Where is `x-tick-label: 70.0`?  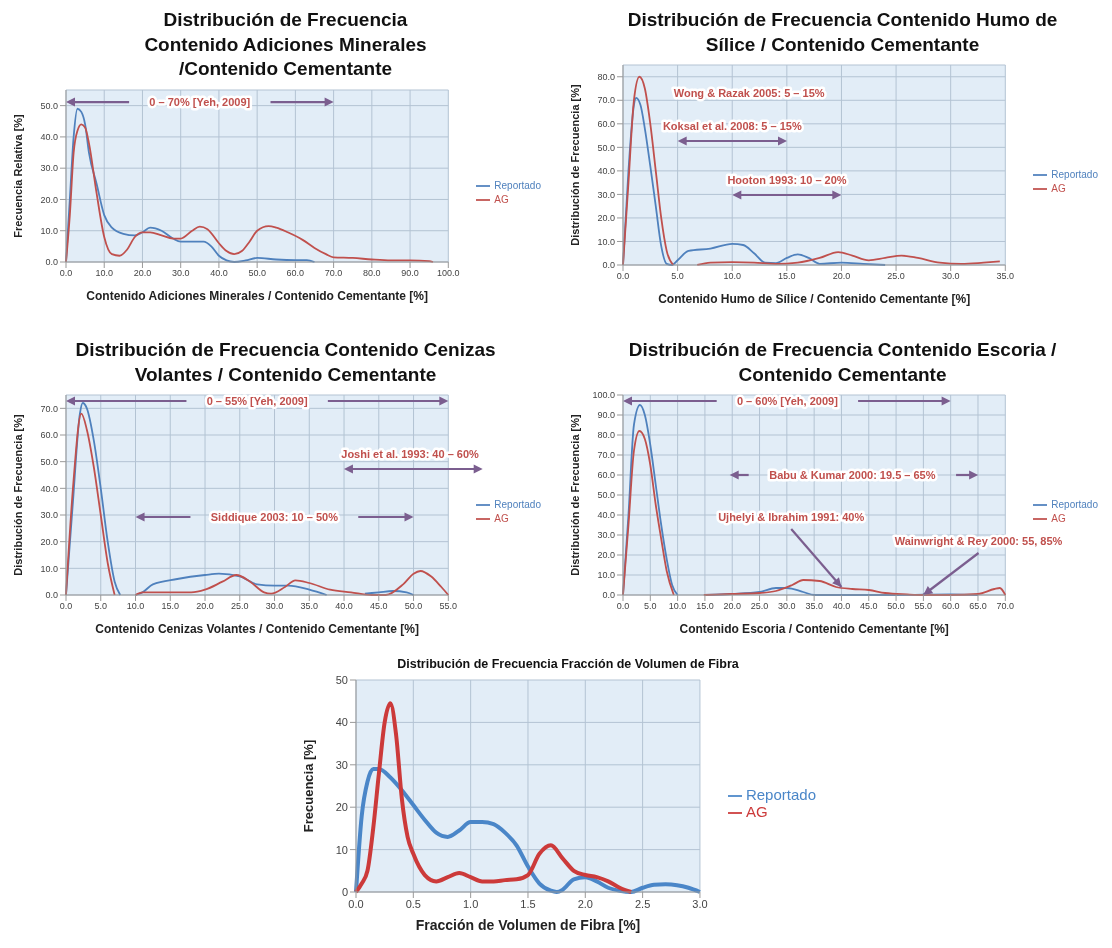
x-tick-label: 70.0 is located at coordinates (1005, 606).